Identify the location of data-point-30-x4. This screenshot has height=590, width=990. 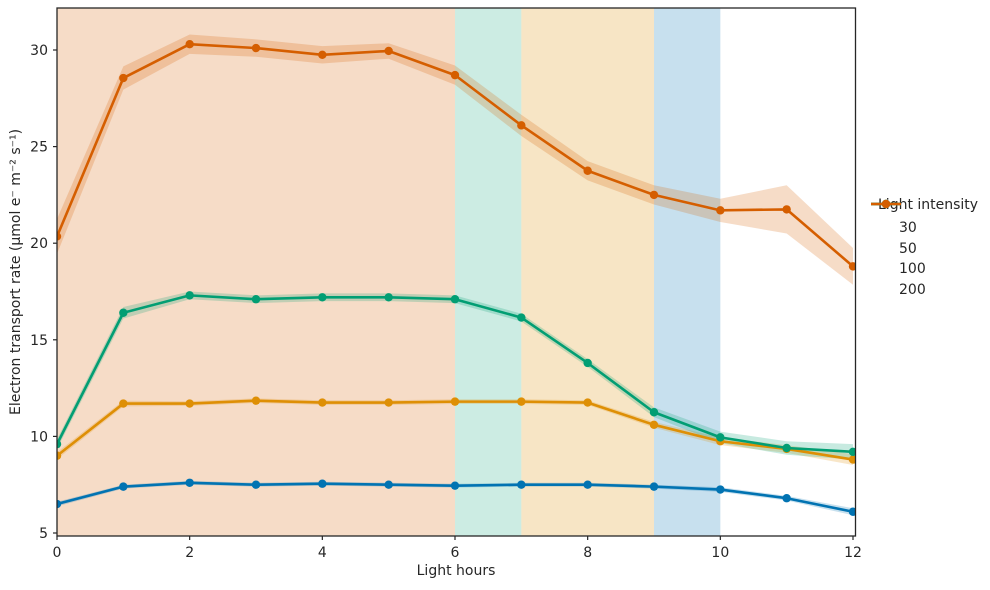
(322, 483).